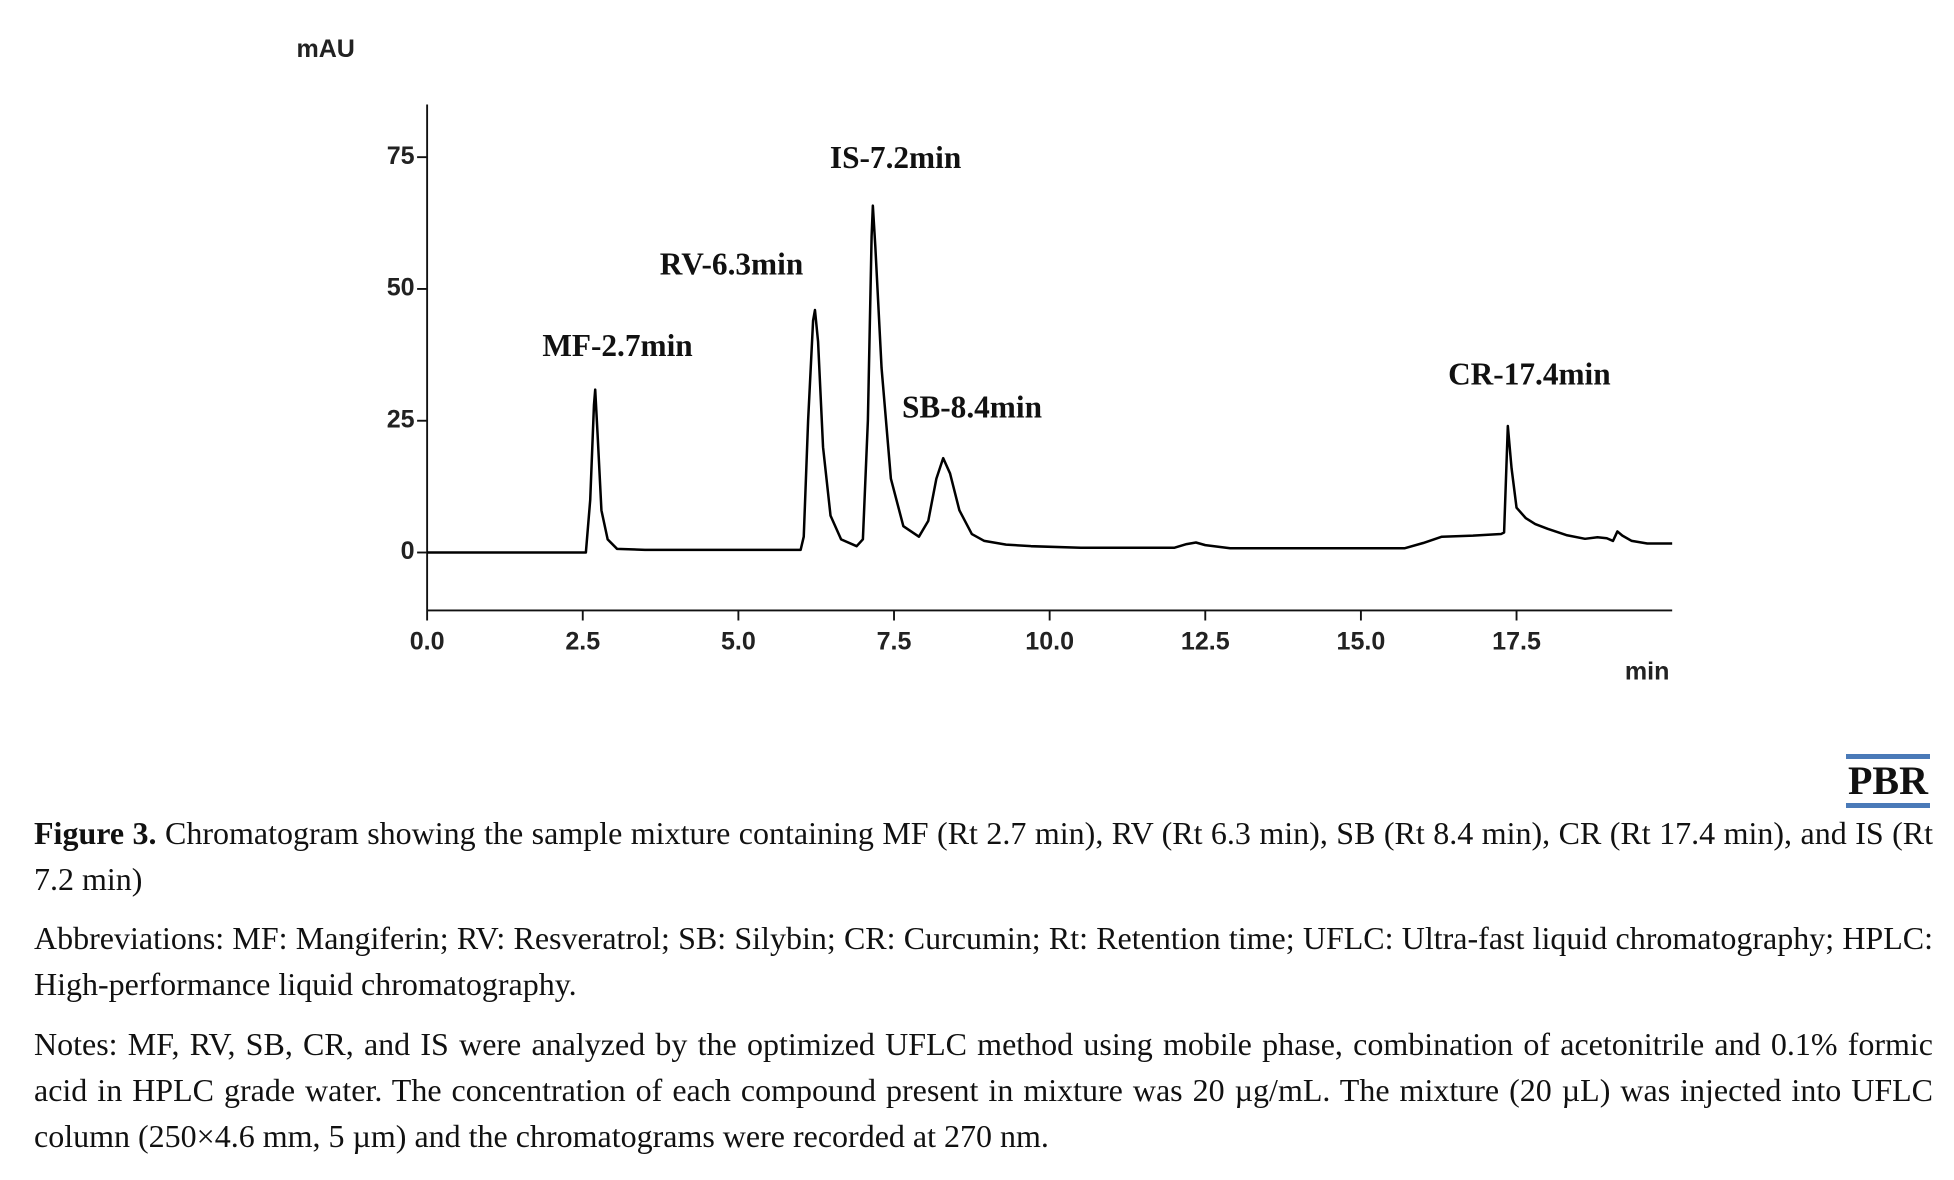  Describe the element at coordinates (1888, 781) in the screenshot. I see `logo: PBR` at that location.